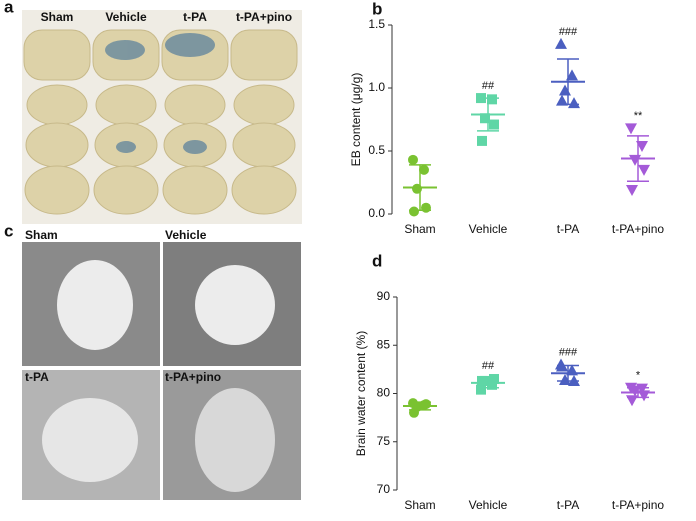  I want to click on y-tick-label: 75, so click(384, 441).